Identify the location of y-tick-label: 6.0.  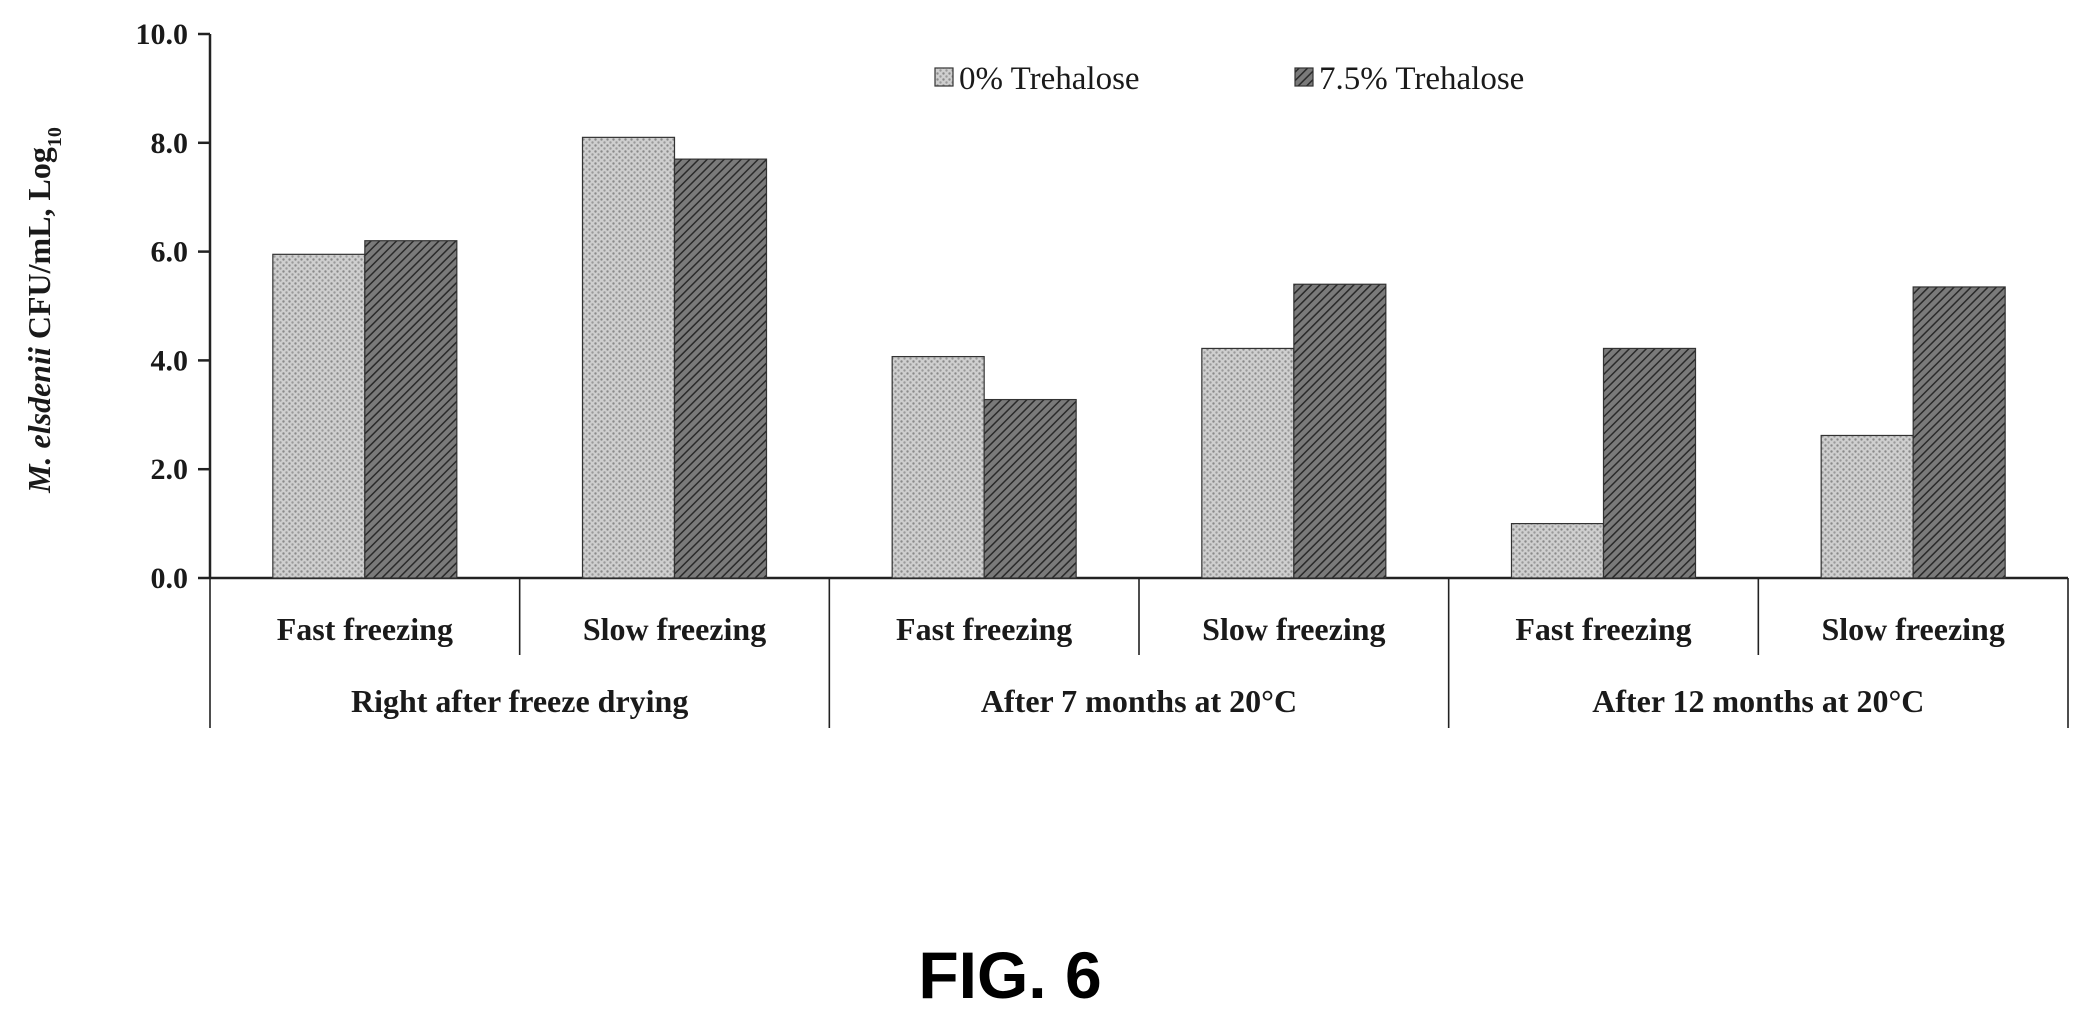
(170, 252).